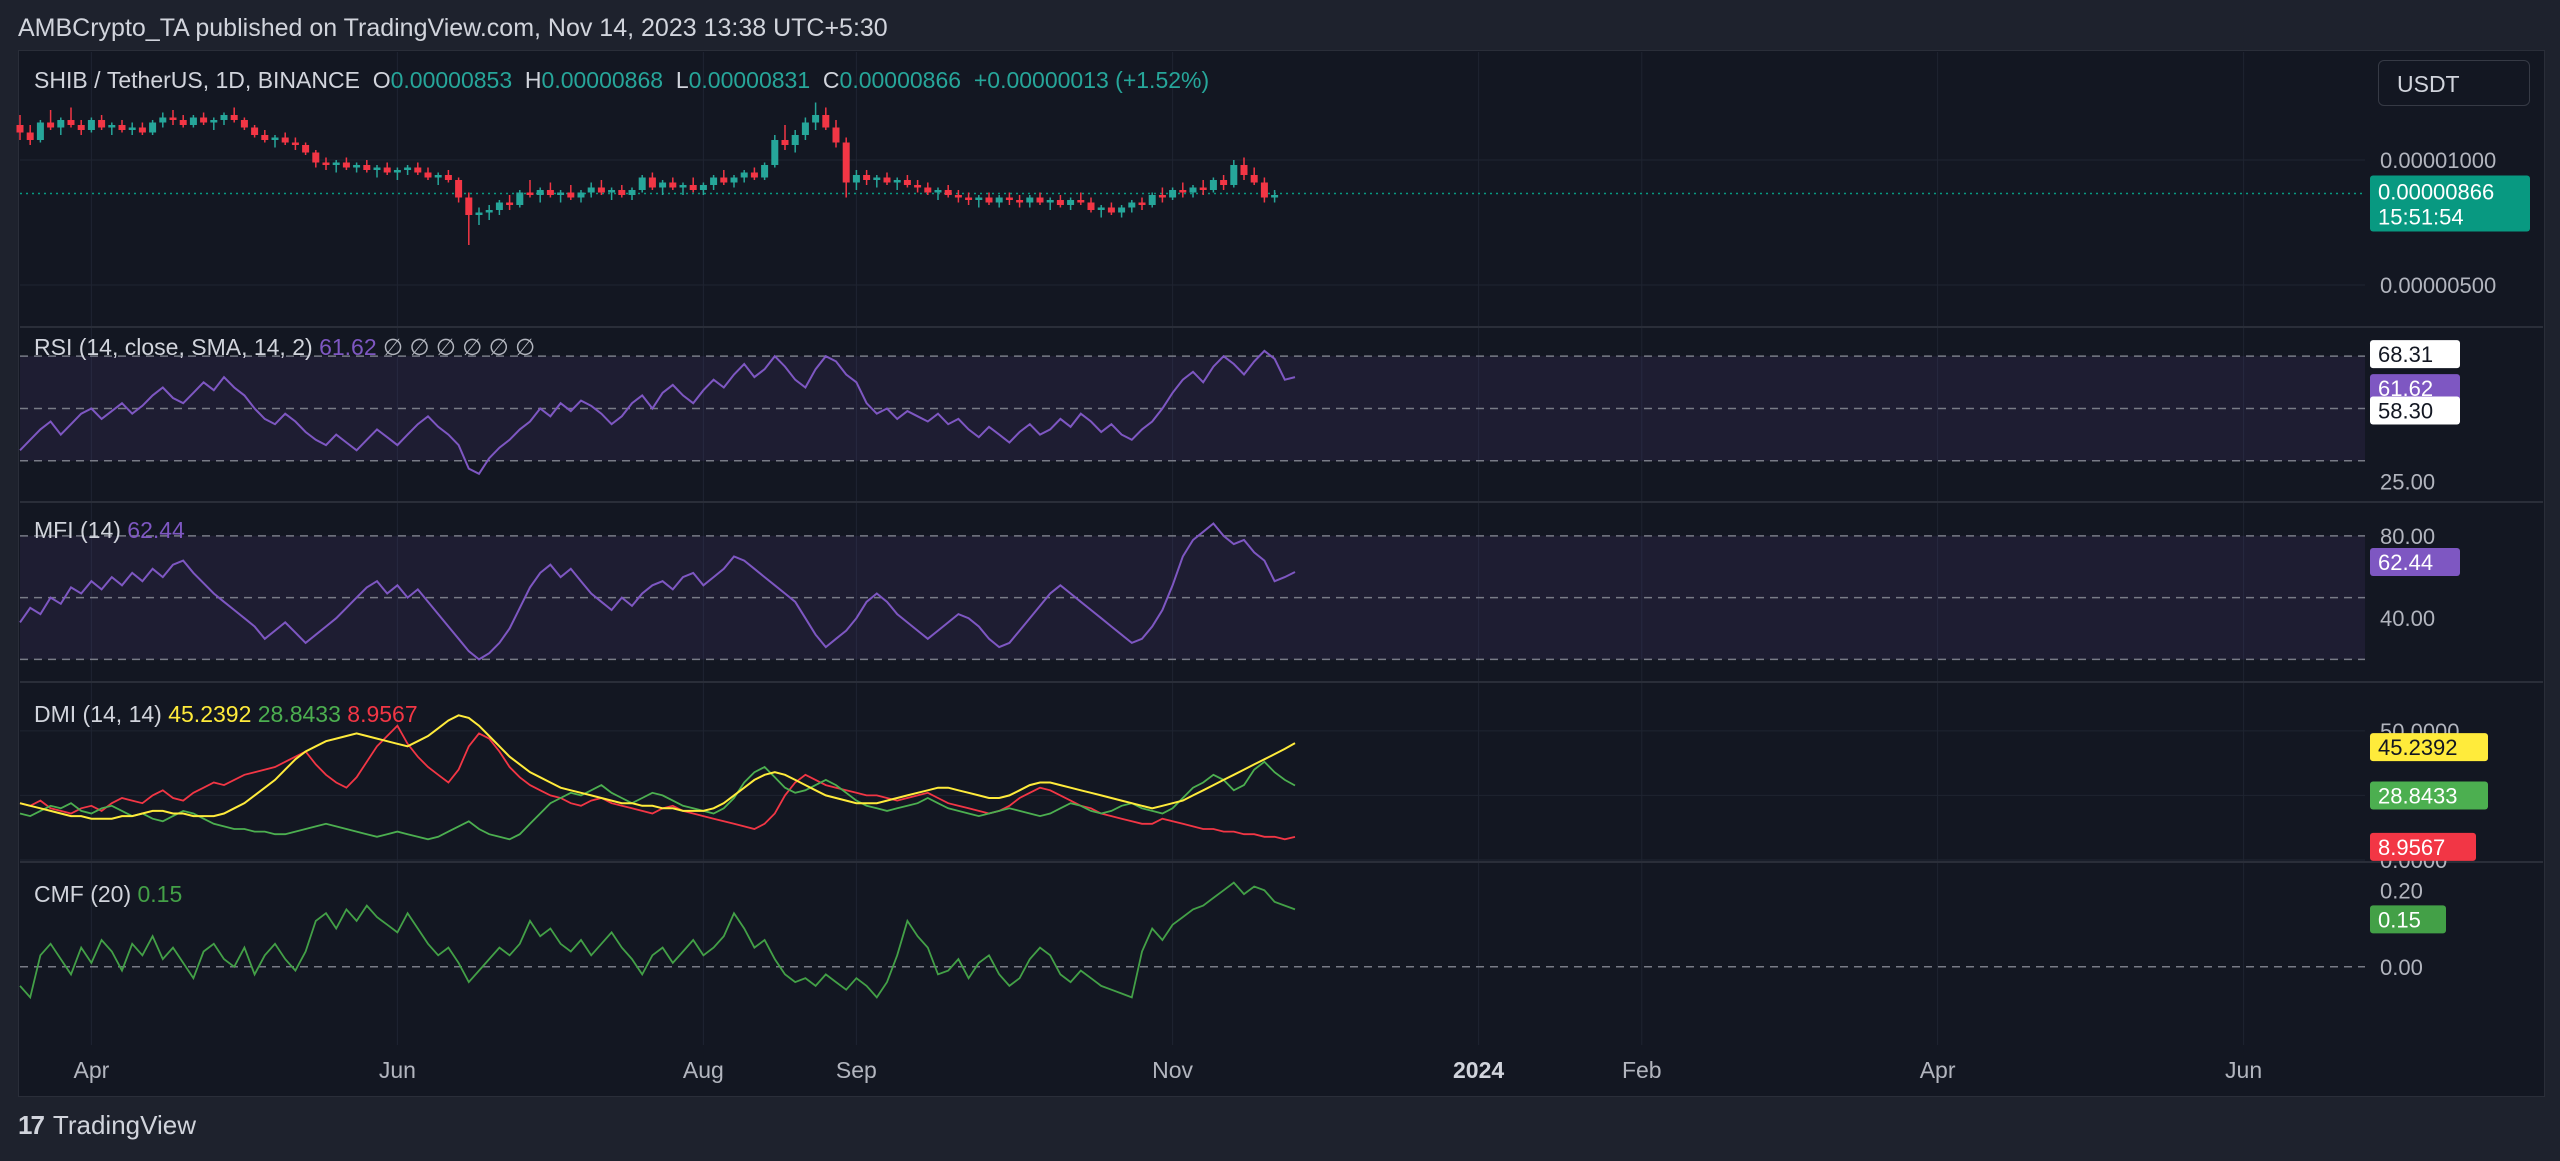 The image size is (2560, 1161). Describe the element at coordinates (2436, 192) in the screenshot. I see `last-price-tag: 0.00000866` at that location.